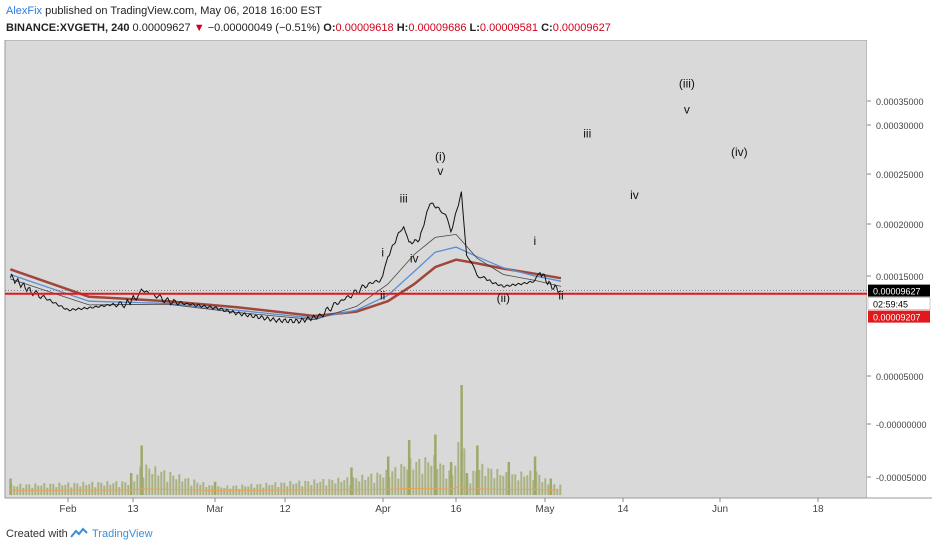  What do you see at coordinates (901, 478) in the screenshot?
I see `y-tick-label: -0.00005000` at bounding box center [901, 478].